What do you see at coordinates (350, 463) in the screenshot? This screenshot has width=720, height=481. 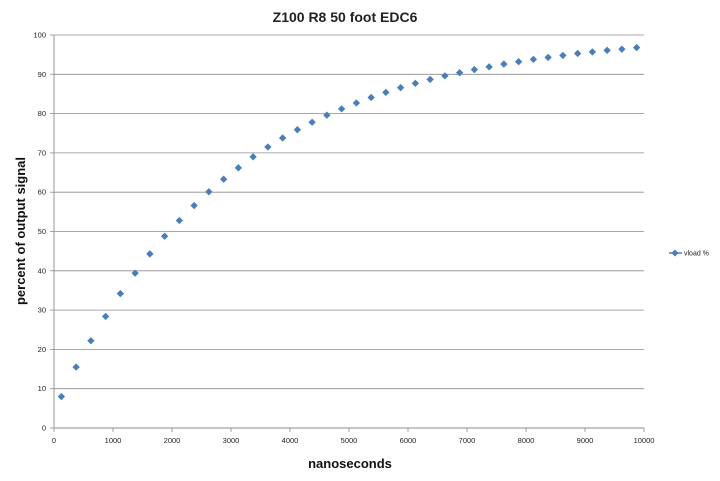 I see `x-axis-title: nanoseconds` at bounding box center [350, 463].